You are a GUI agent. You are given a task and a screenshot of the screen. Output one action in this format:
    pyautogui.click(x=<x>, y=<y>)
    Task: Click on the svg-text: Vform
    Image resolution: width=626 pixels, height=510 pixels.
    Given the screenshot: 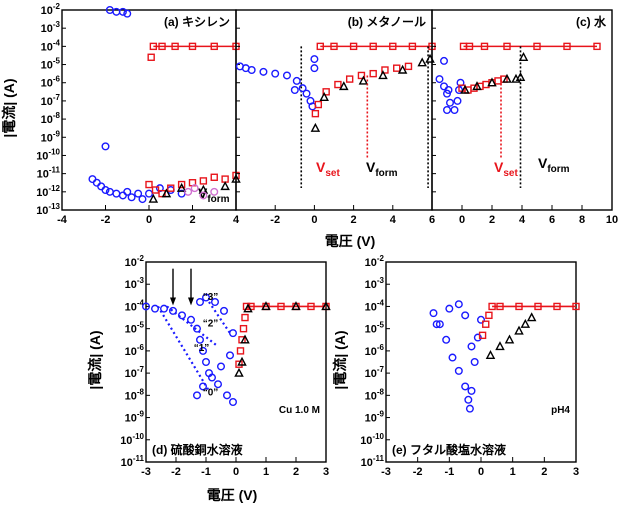 What is the action you would take?
    pyautogui.click(x=382, y=169)
    